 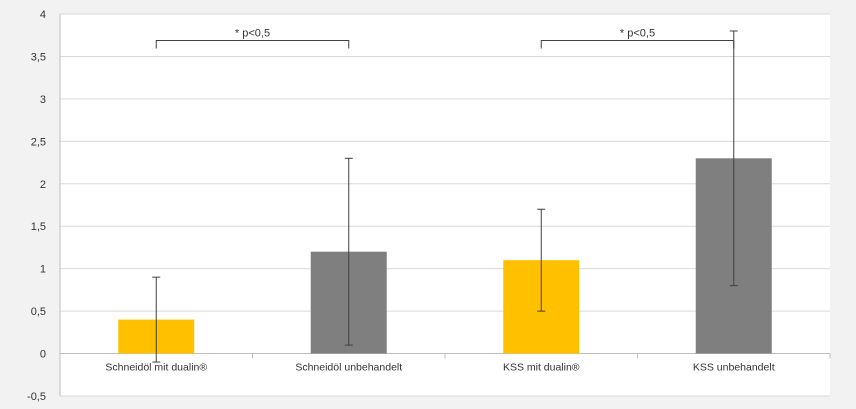 What do you see at coordinates (43, 270) in the screenshot?
I see `y-tick-label: 1` at bounding box center [43, 270].